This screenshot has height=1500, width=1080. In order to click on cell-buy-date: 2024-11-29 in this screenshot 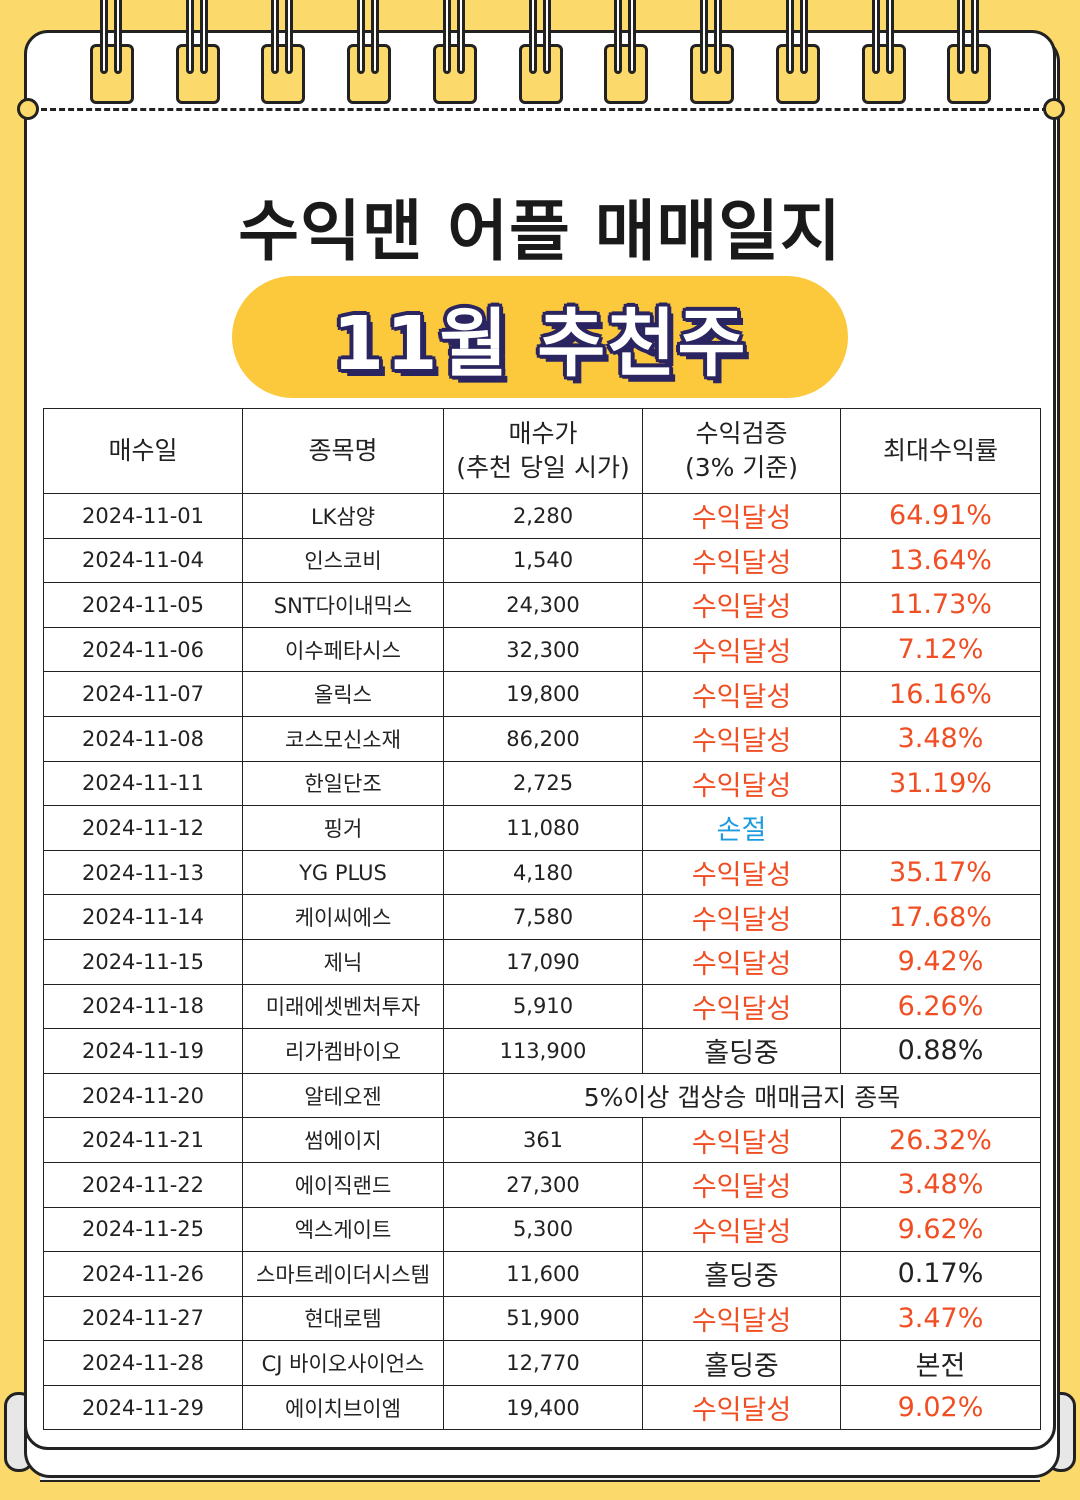, I will do `click(143, 1407)`.